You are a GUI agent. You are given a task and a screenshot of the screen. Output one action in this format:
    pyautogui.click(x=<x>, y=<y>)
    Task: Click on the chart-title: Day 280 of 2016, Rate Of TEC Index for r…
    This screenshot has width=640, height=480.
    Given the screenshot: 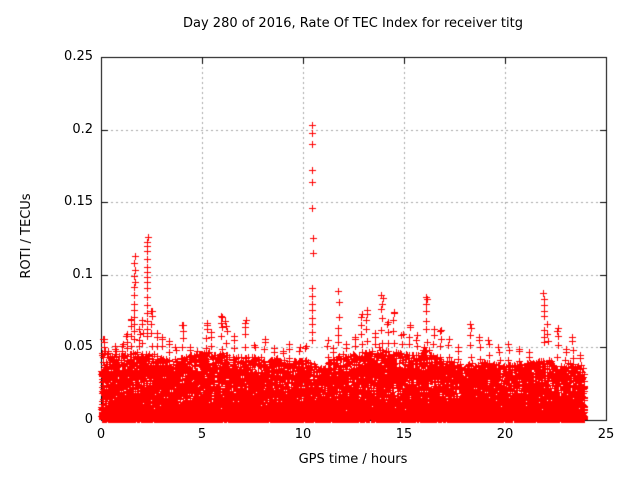 What is the action you would take?
    pyautogui.click(x=353, y=23)
    